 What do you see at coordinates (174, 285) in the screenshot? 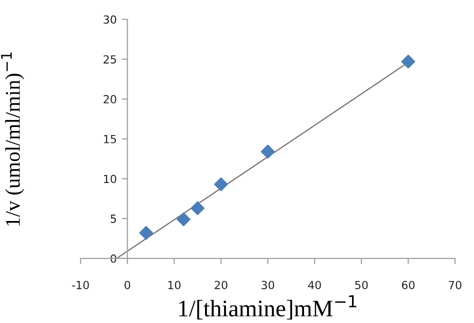
I see `x-tick-label: 10` at bounding box center [174, 285].